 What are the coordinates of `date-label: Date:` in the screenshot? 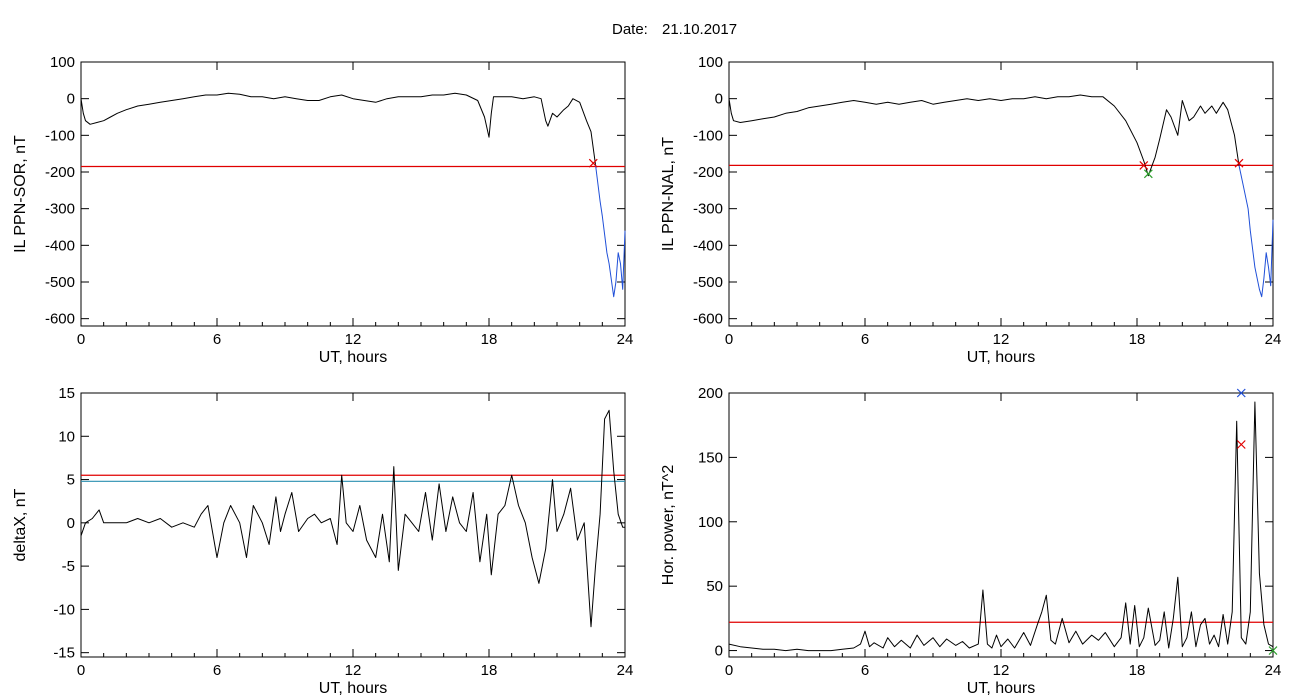 It's located at (630, 29).